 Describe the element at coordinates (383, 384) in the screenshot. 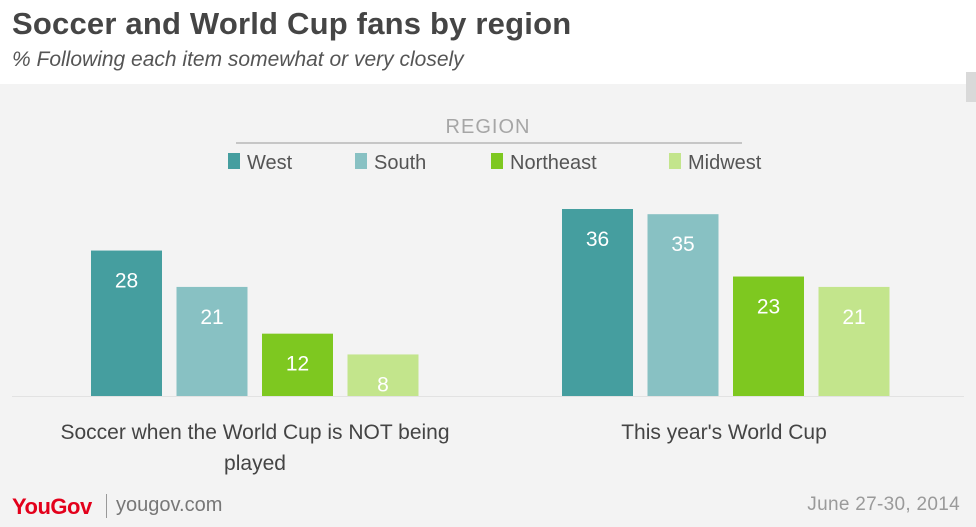

I see `data-label-midwest-1: 8` at that location.